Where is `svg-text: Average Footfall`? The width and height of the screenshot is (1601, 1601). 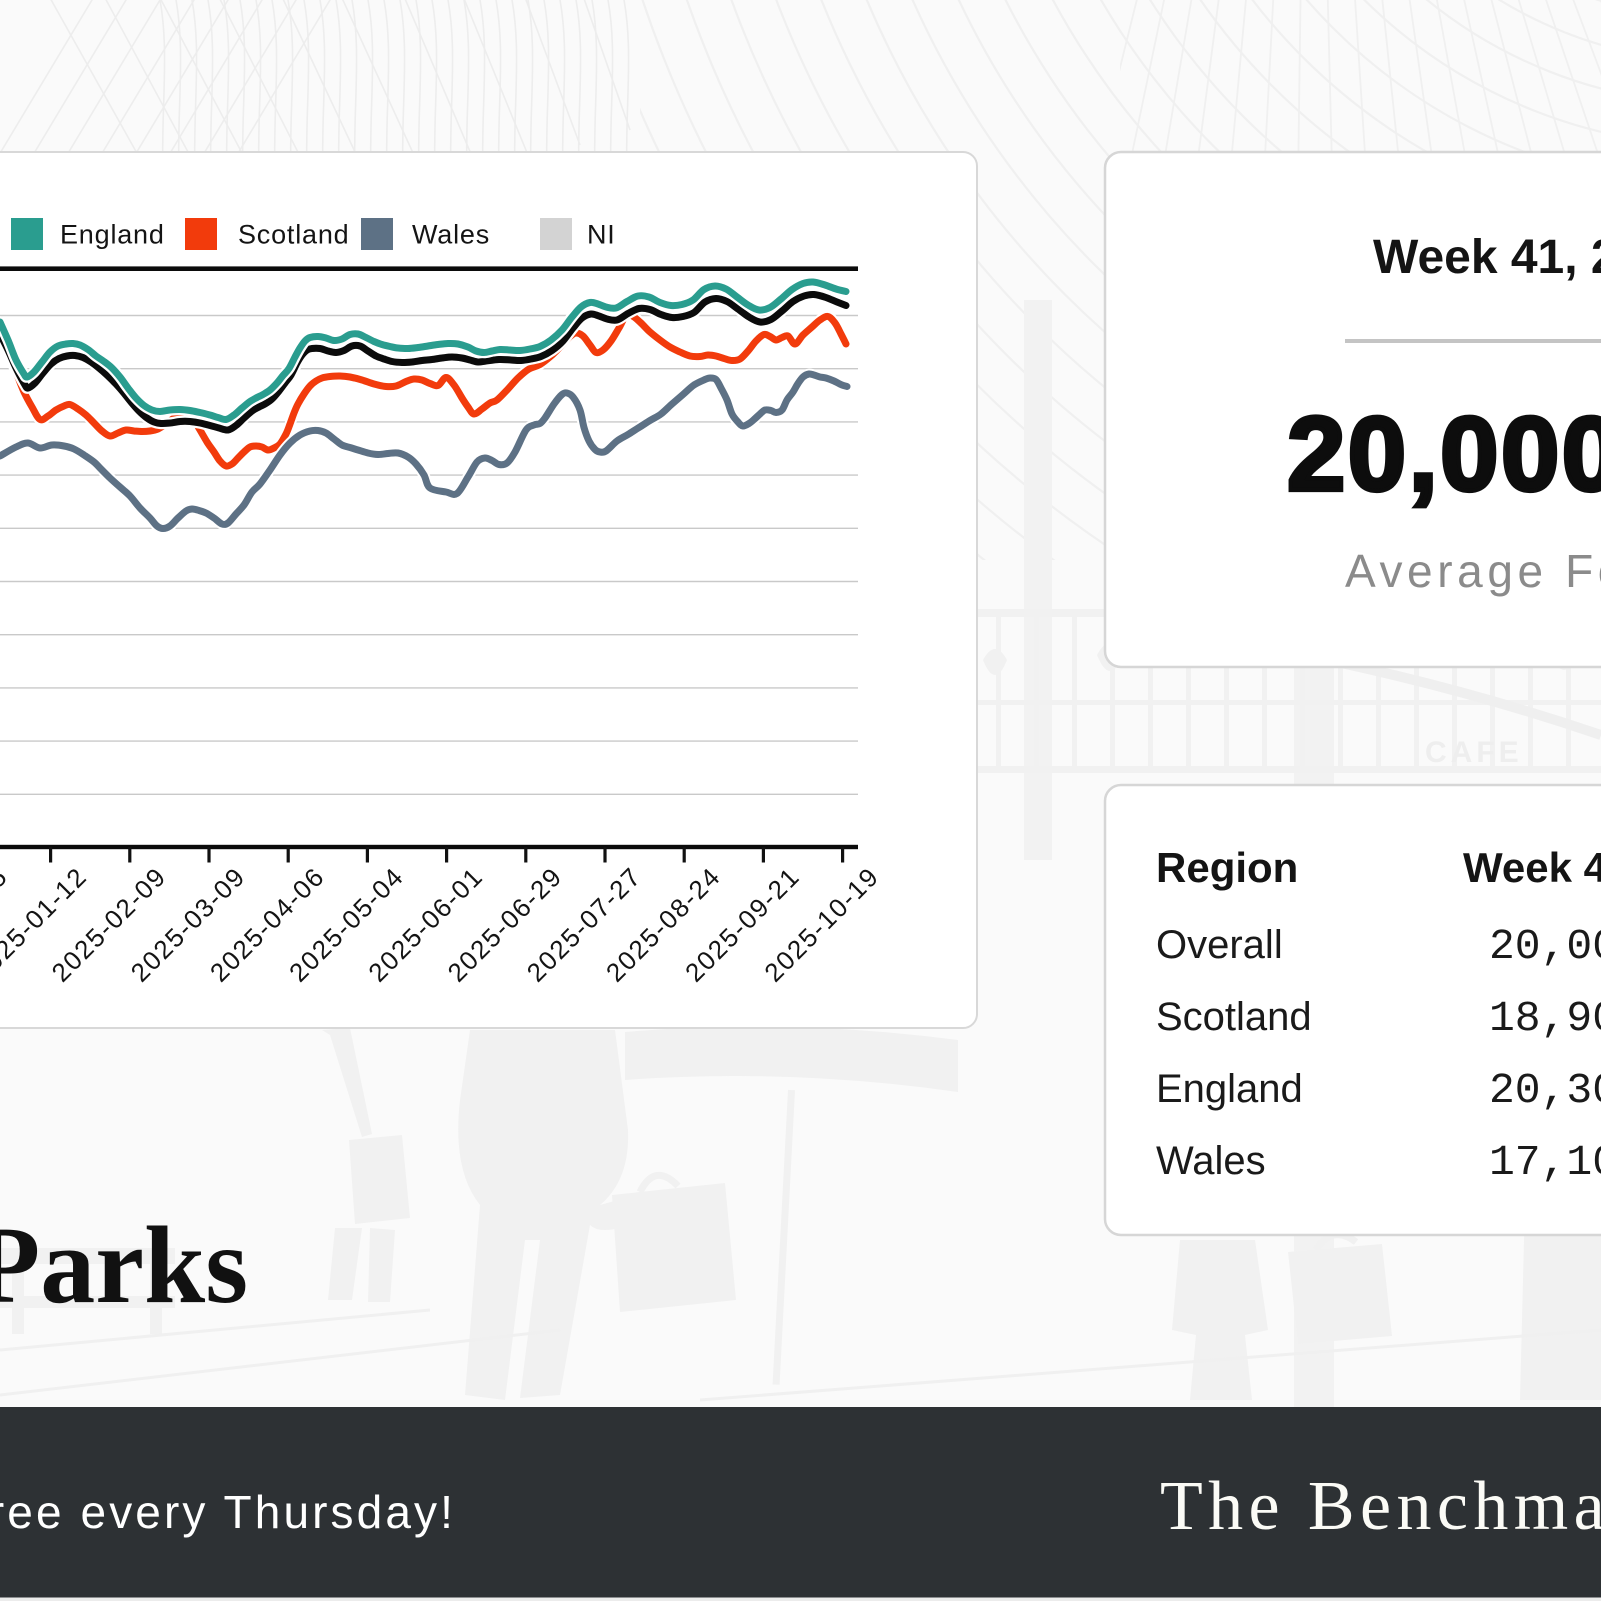 svg-text: Average Footfall is located at coordinates (1473, 571).